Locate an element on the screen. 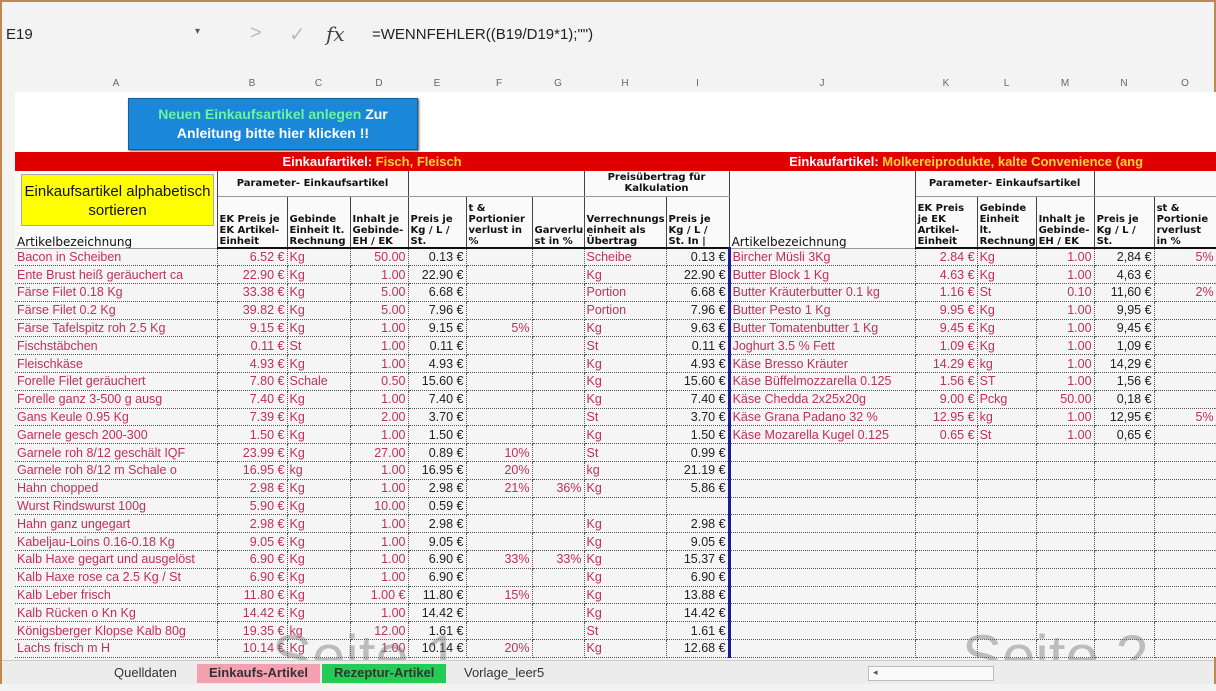 This screenshot has height=691, width=1216. cell-B-6: 4.93 € is located at coordinates (252, 364).